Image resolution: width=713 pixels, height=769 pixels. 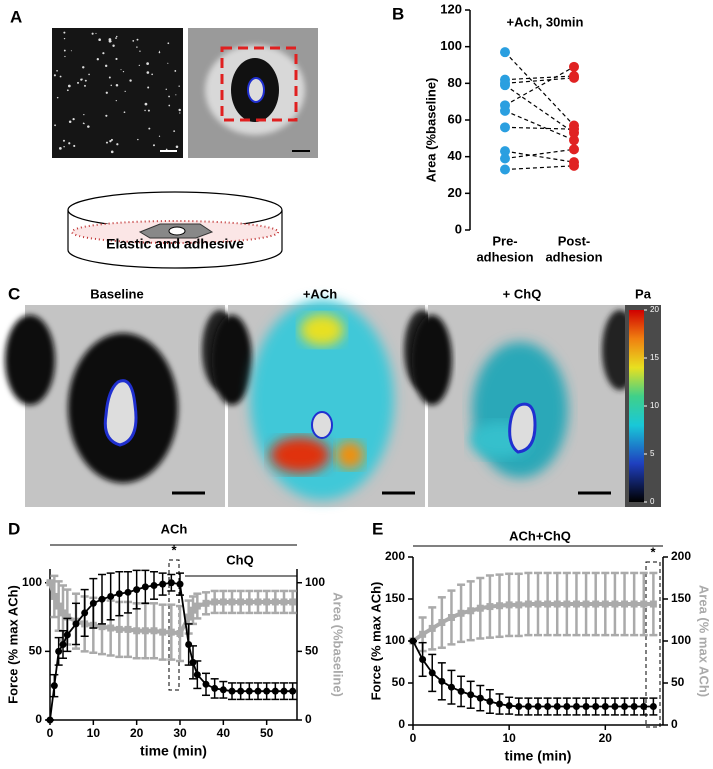 I want to click on chart-title: +Ach, 30min, so click(x=545, y=21).